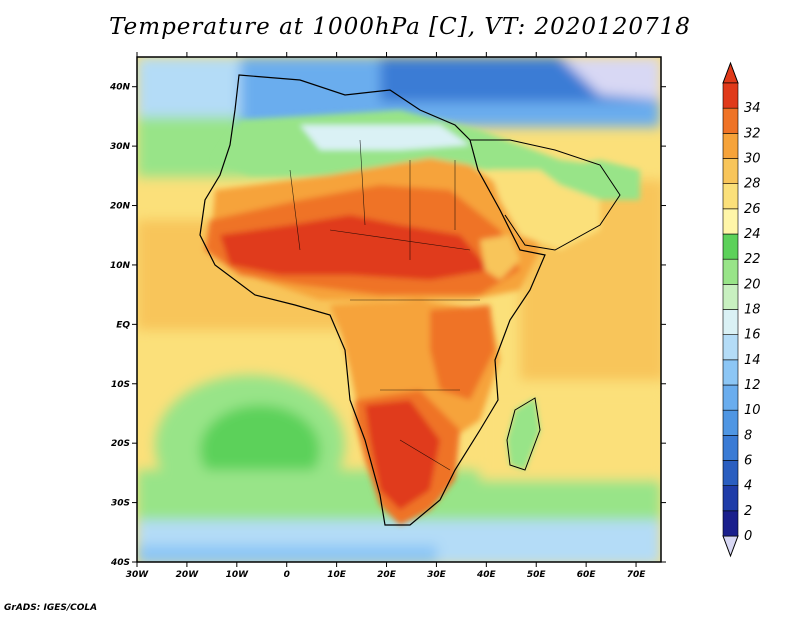 This screenshot has height=618, width=800. What do you see at coordinates (120, 385) in the screenshot?
I see `lat-label: 10S` at bounding box center [120, 385].